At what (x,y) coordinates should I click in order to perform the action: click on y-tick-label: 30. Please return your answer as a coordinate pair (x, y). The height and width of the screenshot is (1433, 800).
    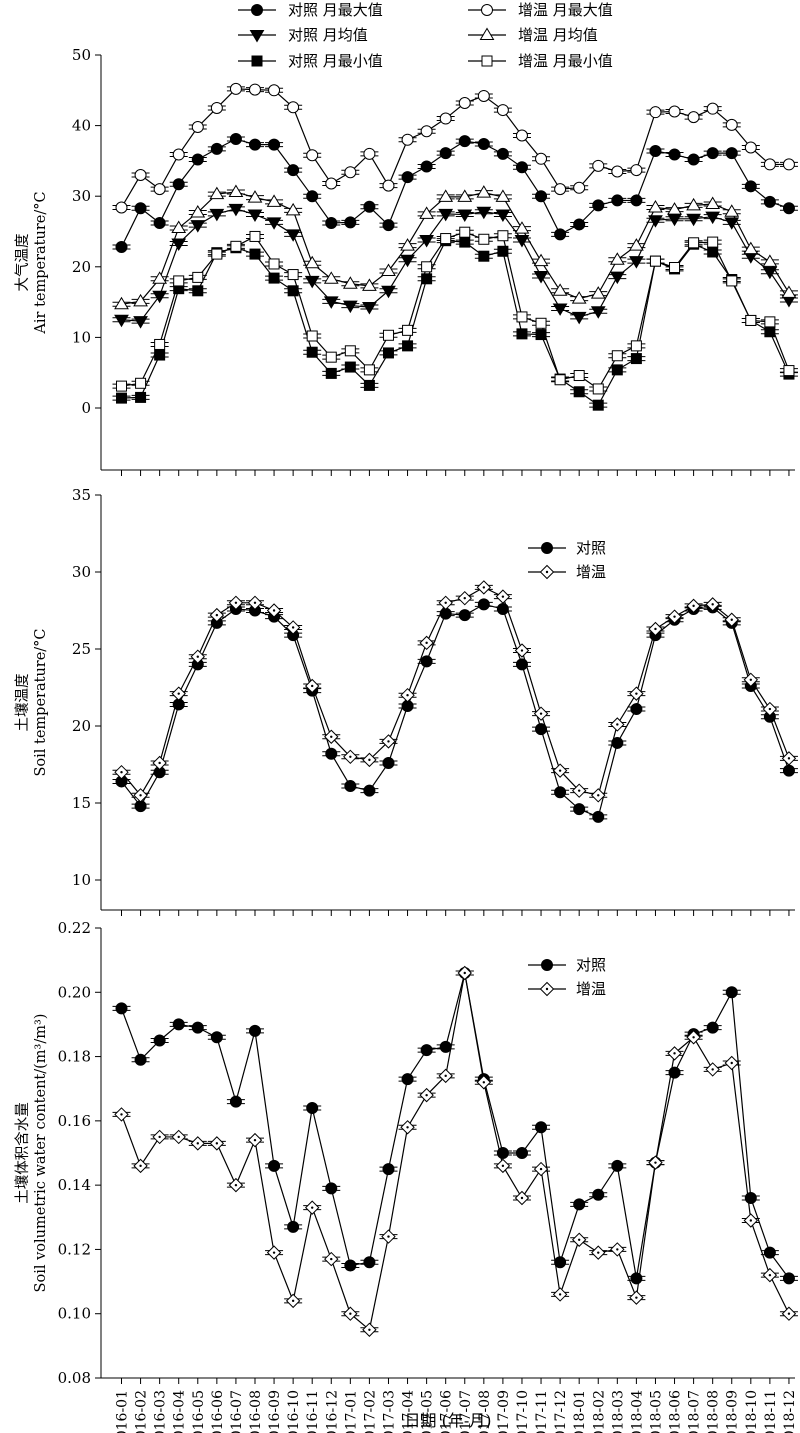
    Looking at the image, I should click on (81, 196).